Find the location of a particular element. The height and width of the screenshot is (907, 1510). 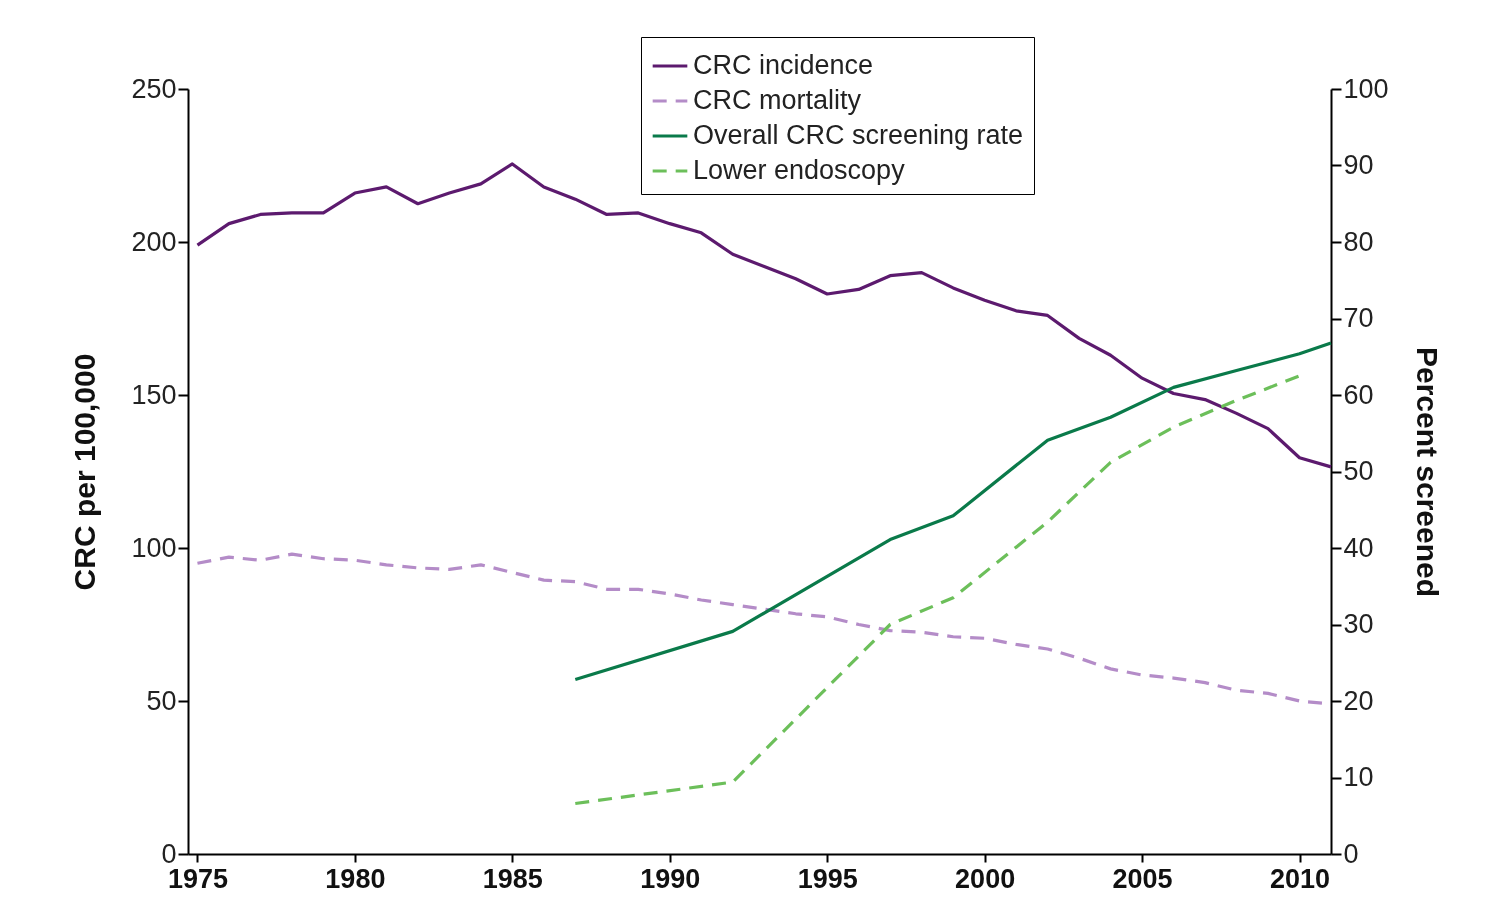

y-axis-title: CRC per 100,000 is located at coordinates (85, 472).